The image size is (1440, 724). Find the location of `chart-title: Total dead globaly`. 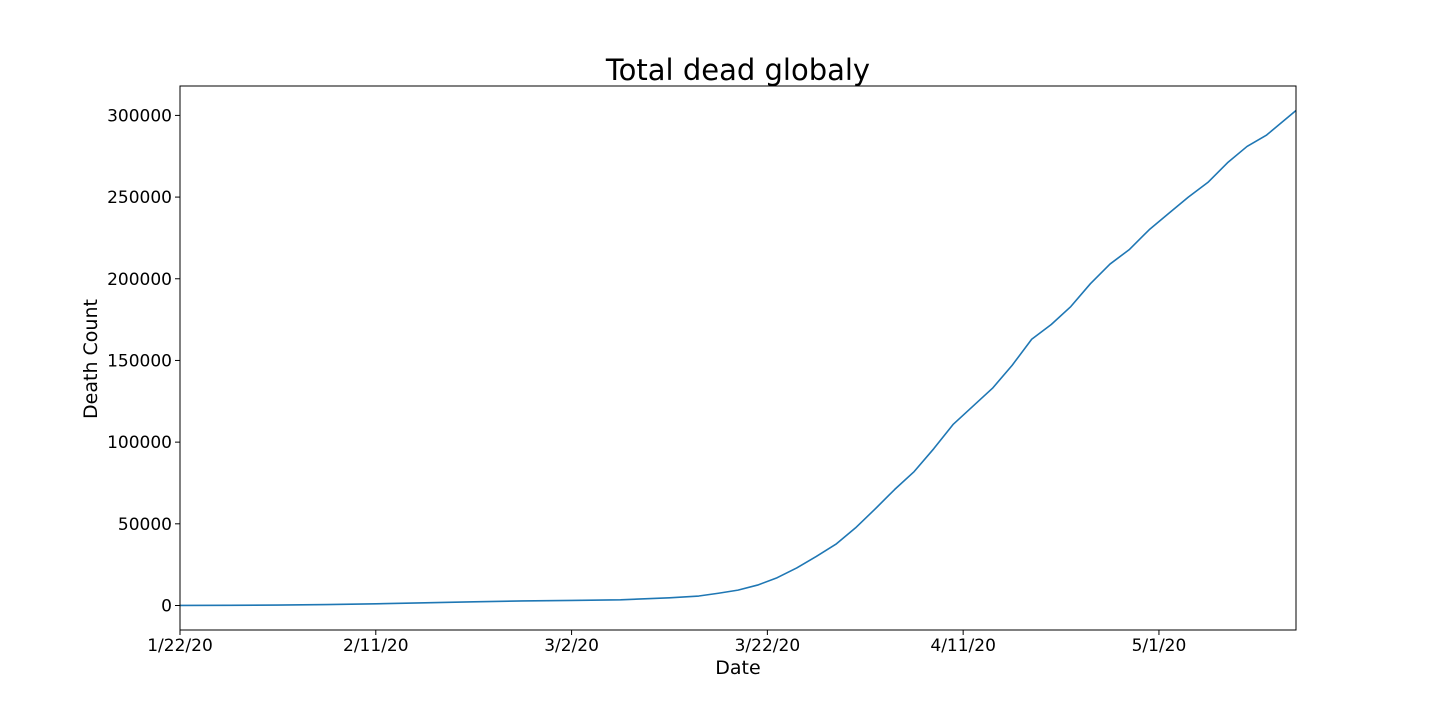

chart-title: Total dead globaly is located at coordinates (737, 70).